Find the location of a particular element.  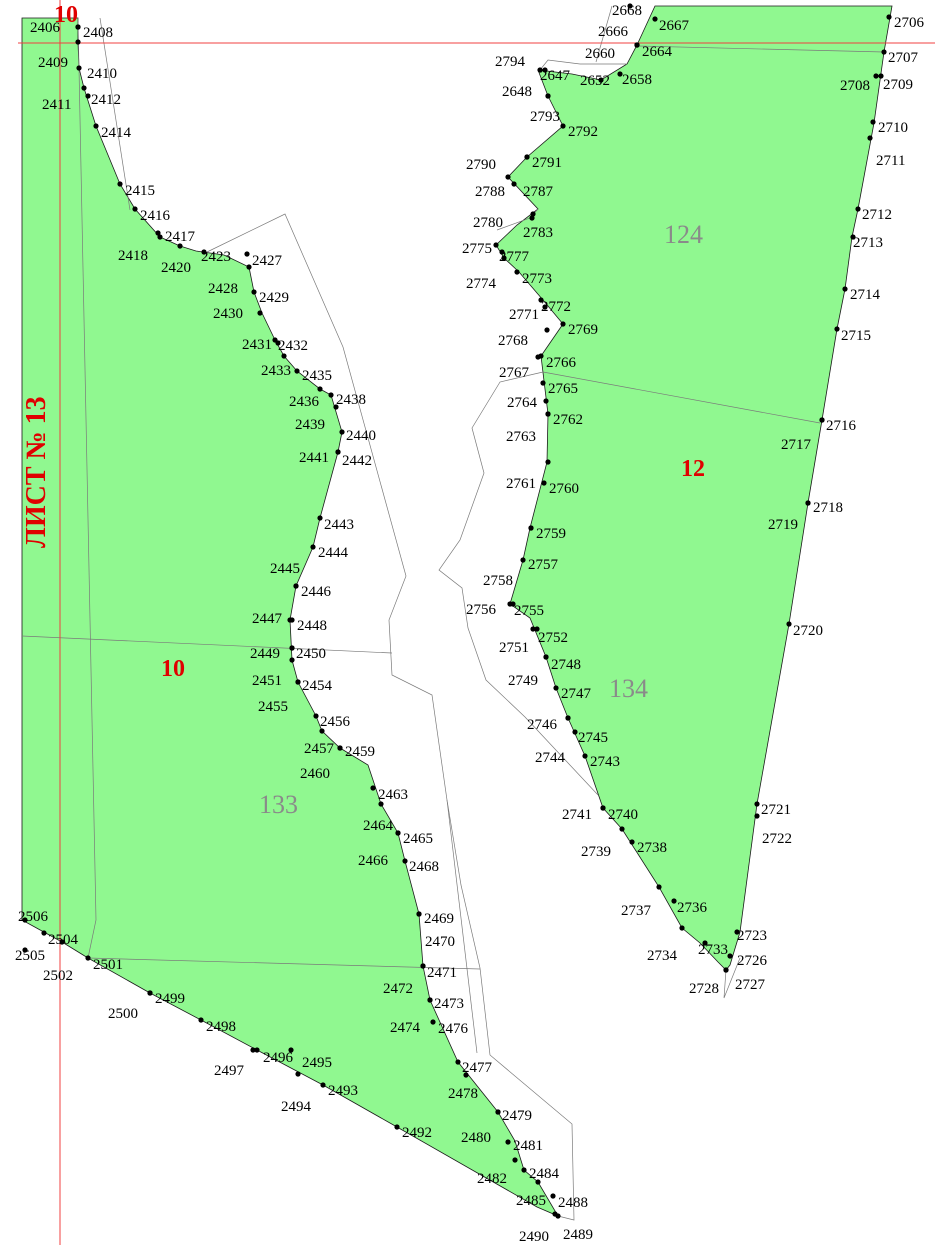

survey-point-label: 2717 is located at coordinates (796, 445).